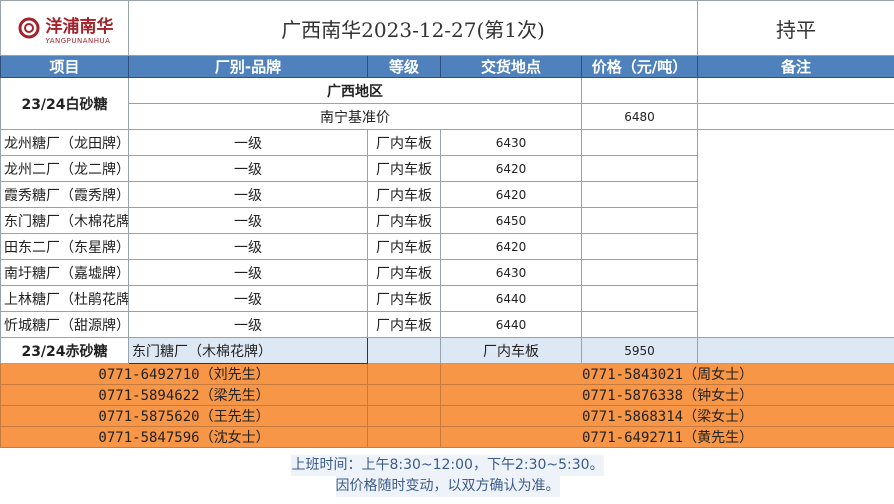  I want to click on table-row: 龙州二厂（龙二牌） 一级 厂内车板 6420, so click(447, 168).